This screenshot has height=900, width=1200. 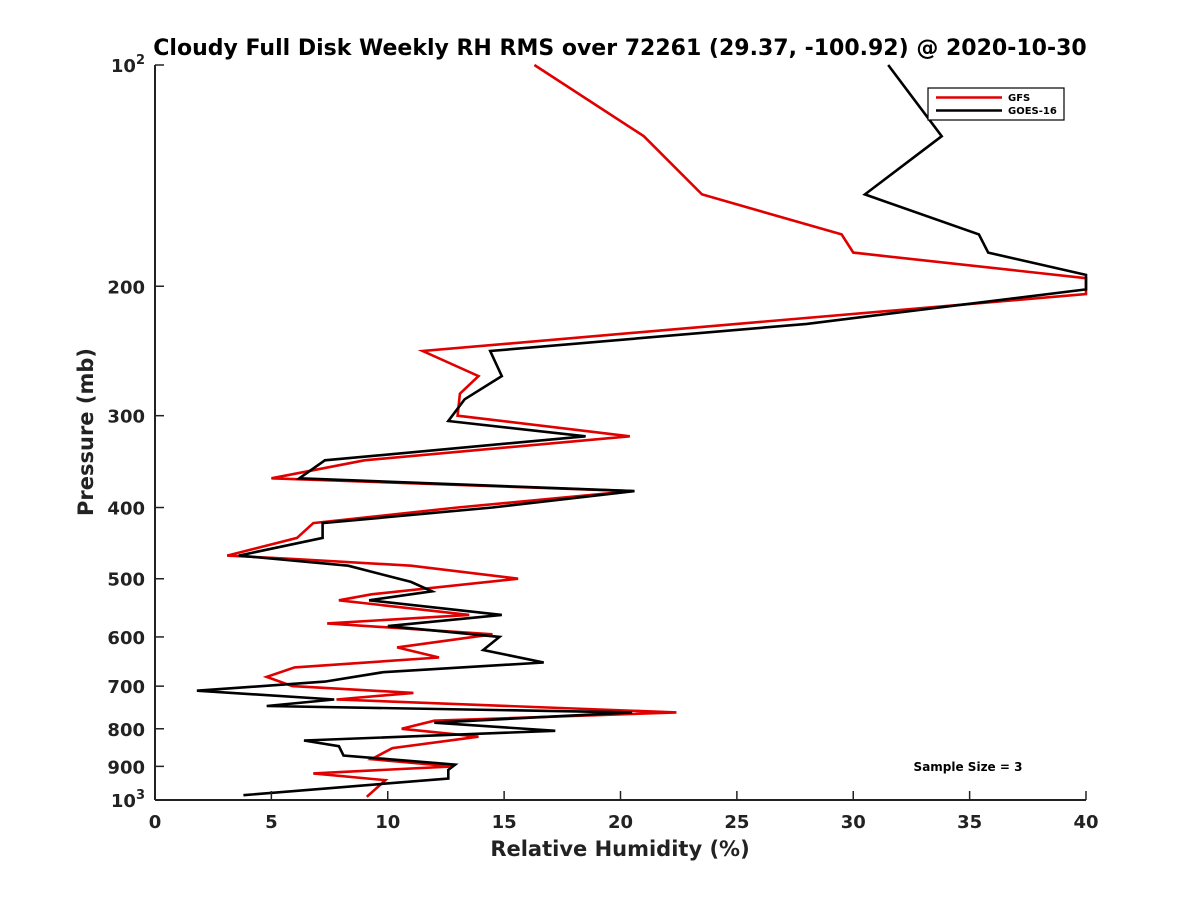 What do you see at coordinates (619, 849) in the screenshot?
I see `x-axis-label: Relative Humidity (%)` at bounding box center [619, 849].